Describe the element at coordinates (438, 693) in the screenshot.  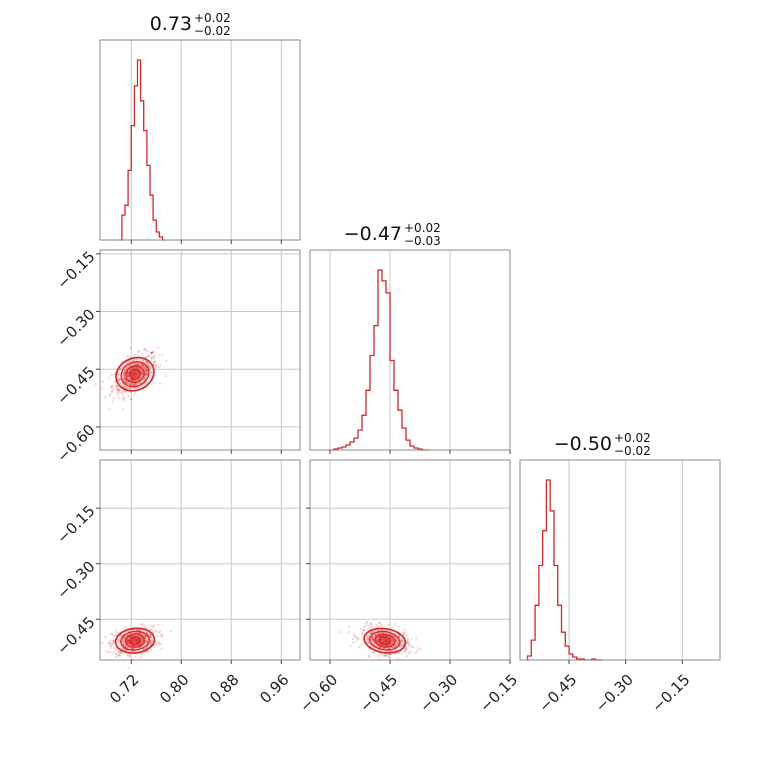
I see `x-tick-label: −0.30` at that location.